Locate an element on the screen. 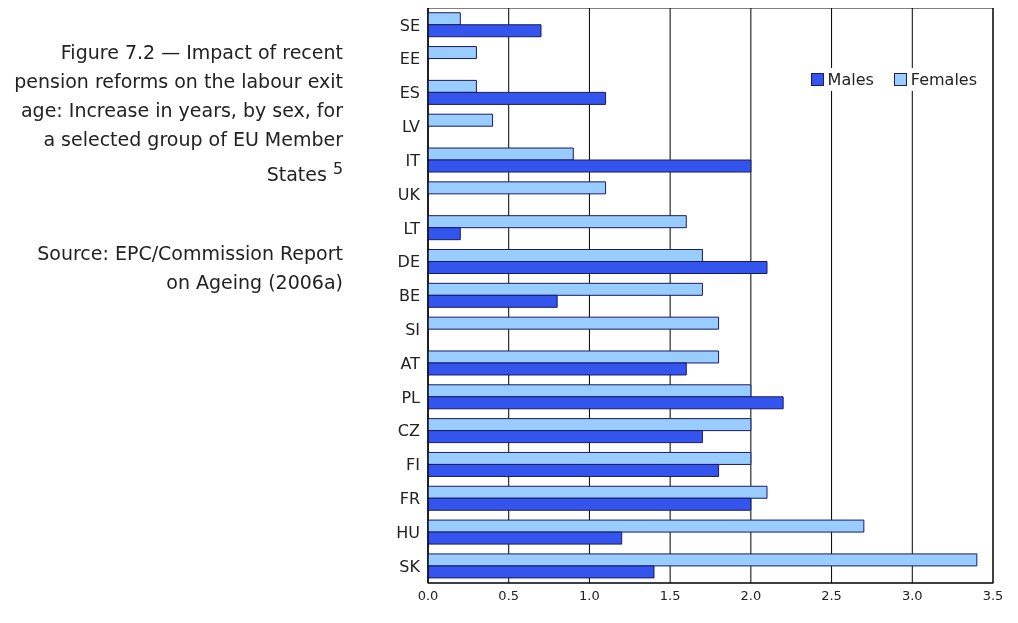 This screenshot has width=1018, height=623. y-tick-label: UK is located at coordinates (409, 194).